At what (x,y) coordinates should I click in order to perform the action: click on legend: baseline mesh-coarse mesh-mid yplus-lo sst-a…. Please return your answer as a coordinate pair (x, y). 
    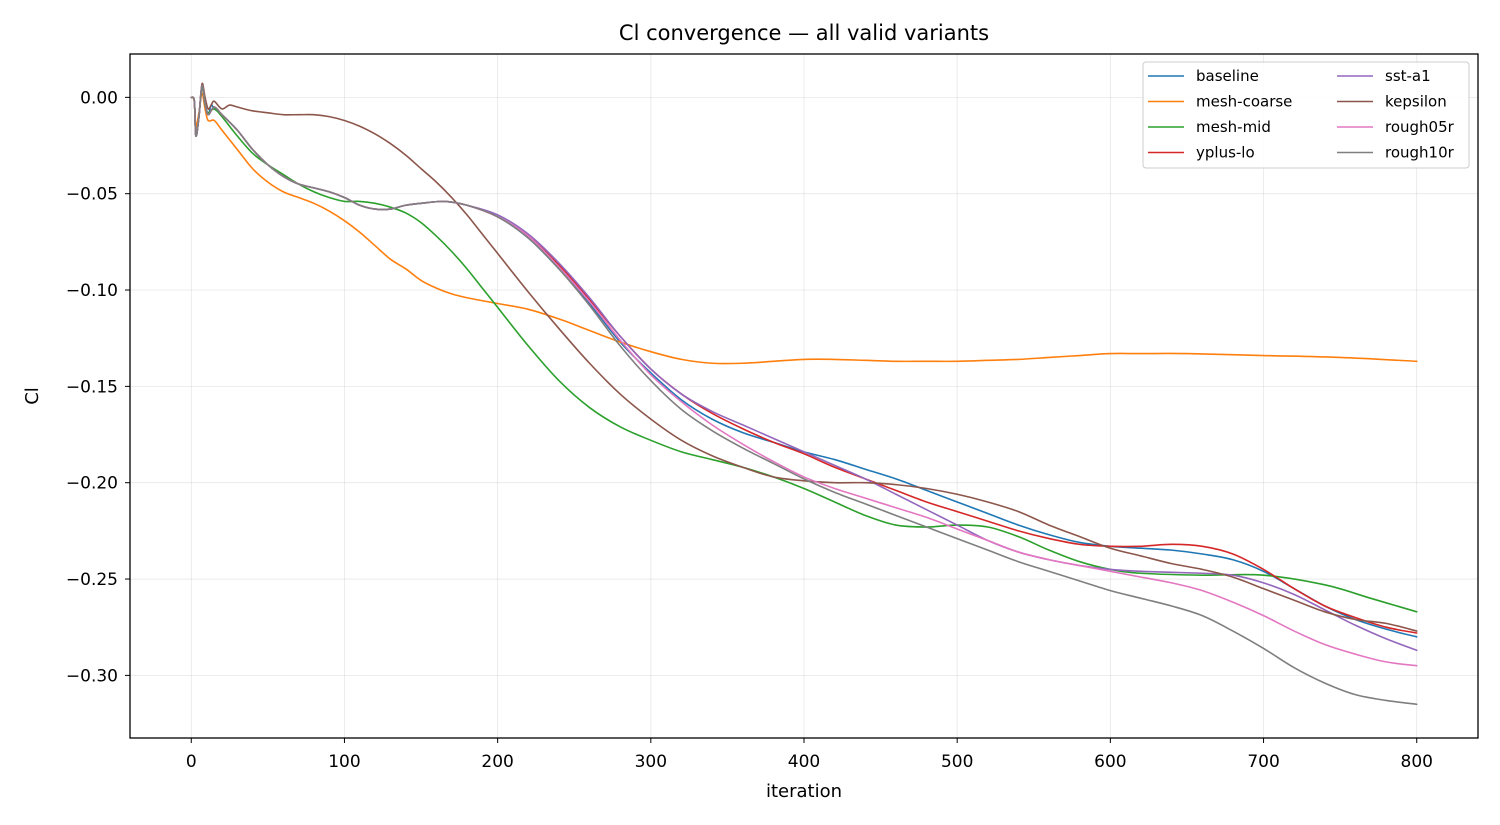
    Looking at the image, I should click on (1306, 115).